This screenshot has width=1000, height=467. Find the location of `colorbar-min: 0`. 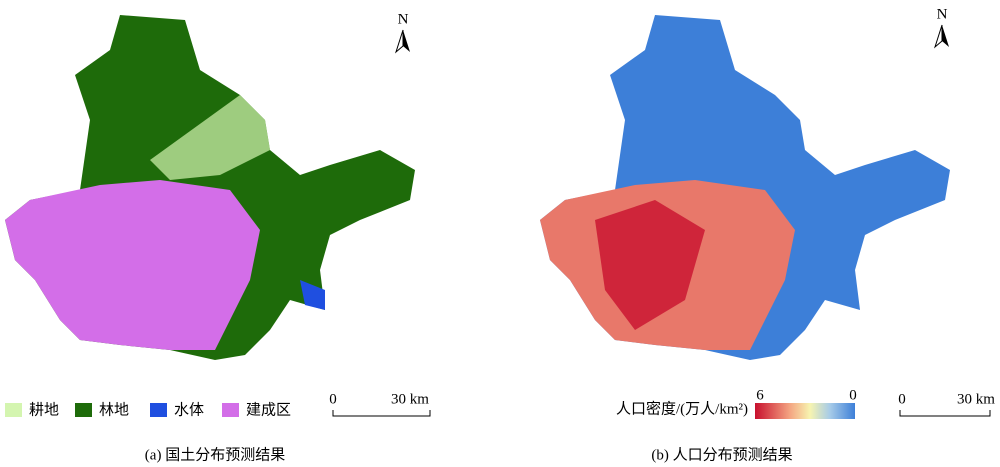

colorbar-min: 0 is located at coordinates (853, 395).